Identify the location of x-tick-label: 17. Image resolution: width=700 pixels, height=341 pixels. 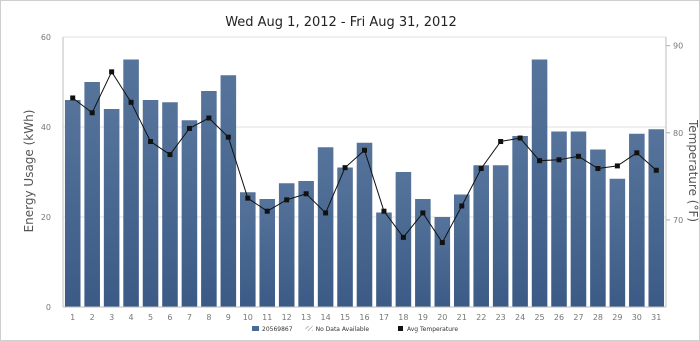
(384, 317).